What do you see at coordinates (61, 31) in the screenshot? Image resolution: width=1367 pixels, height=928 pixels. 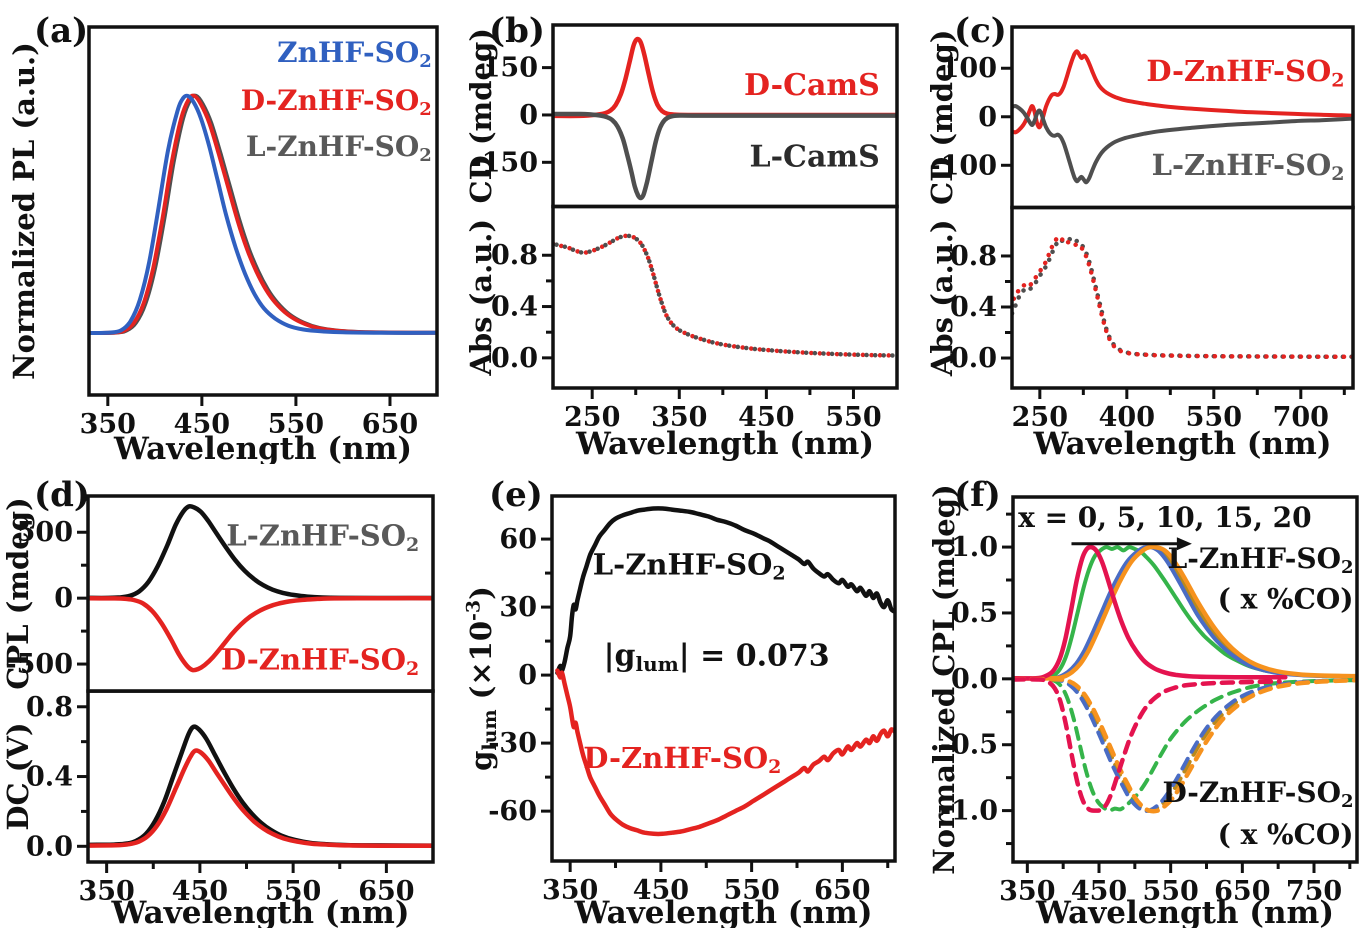 I see `a-panel-letter: (a)` at bounding box center [61, 31].